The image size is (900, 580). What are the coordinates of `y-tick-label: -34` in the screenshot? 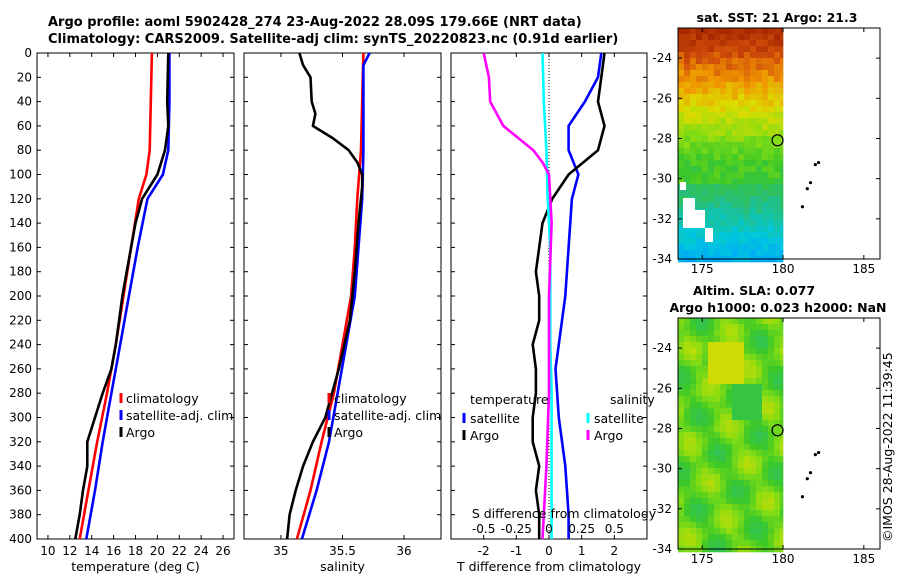 It's located at (662, 259).